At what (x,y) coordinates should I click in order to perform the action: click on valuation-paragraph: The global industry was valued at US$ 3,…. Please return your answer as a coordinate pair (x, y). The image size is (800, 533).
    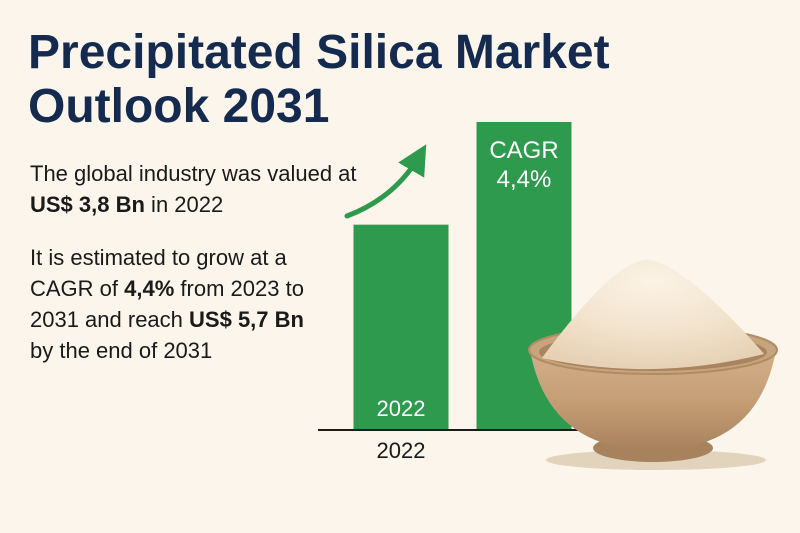
    Looking at the image, I should click on (205, 189).